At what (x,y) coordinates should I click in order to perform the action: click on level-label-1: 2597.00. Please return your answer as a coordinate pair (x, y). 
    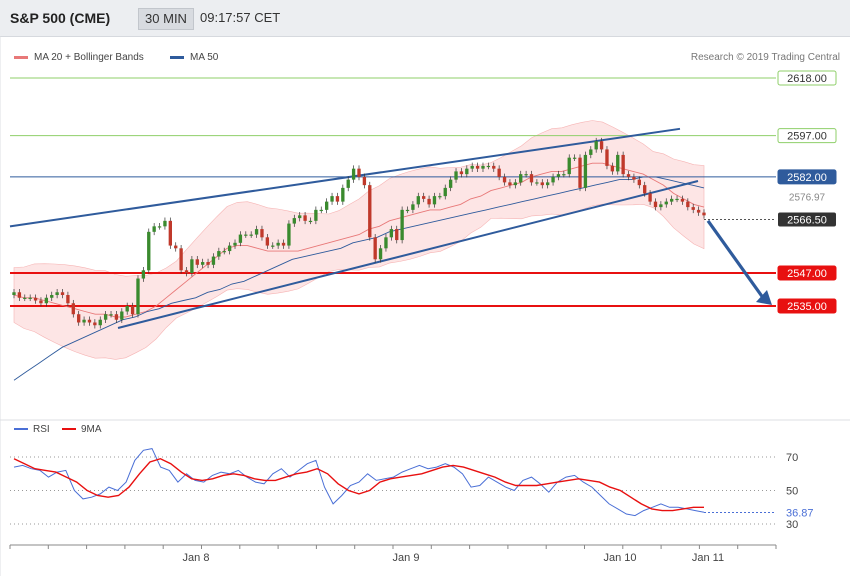
    Looking at the image, I should click on (807, 137).